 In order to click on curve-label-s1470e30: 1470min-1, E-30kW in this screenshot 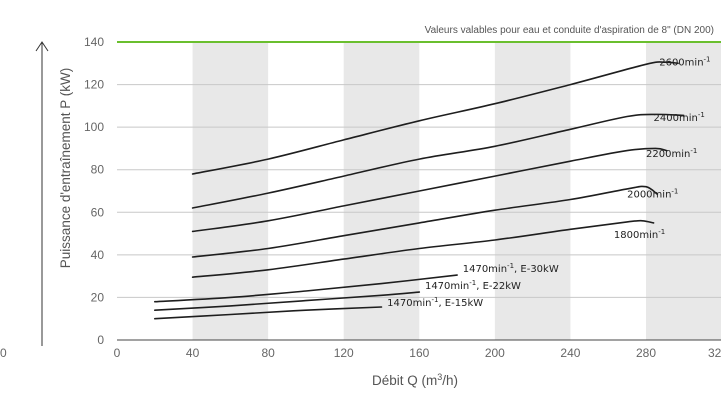, I will do `click(511, 268)`.